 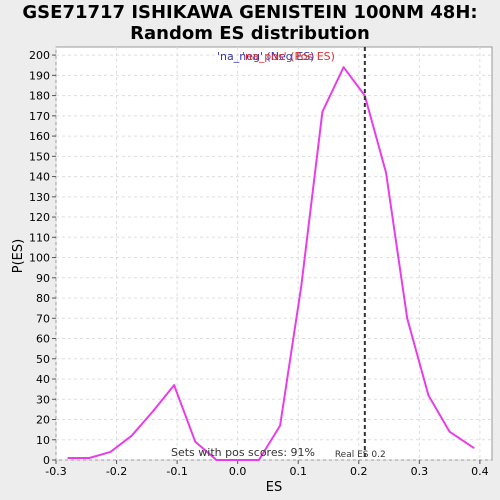 What do you see at coordinates (39, 177) in the screenshot?
I see `y-tick-label: 140` at bounding box center [39, 177].